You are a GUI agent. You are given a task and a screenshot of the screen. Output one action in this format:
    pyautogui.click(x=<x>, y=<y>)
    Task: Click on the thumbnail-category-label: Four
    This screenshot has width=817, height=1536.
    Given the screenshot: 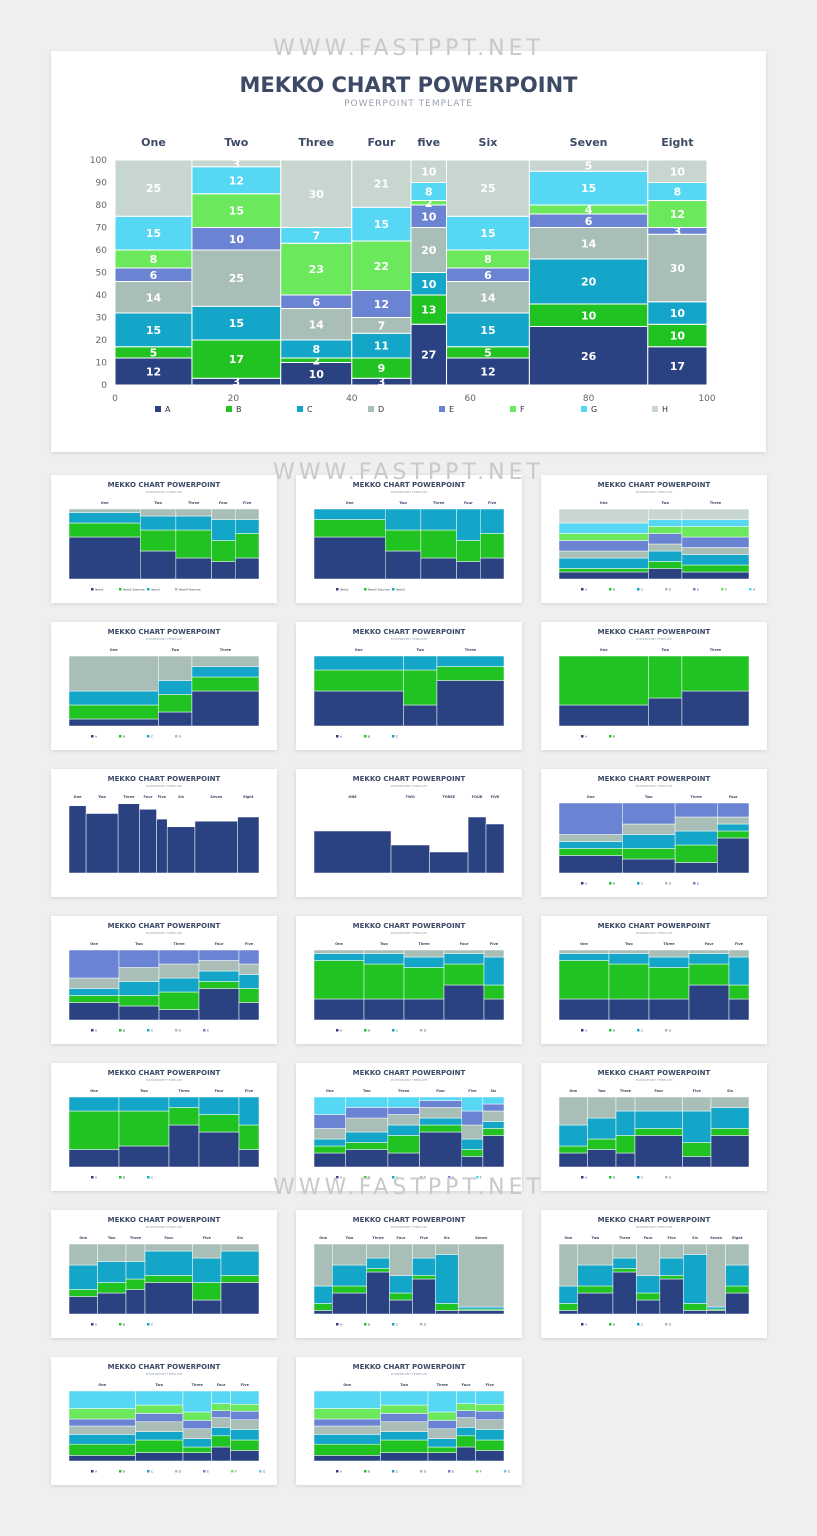 What is the action you would take?
    pyautogui.click(x=401, y=1238)
    